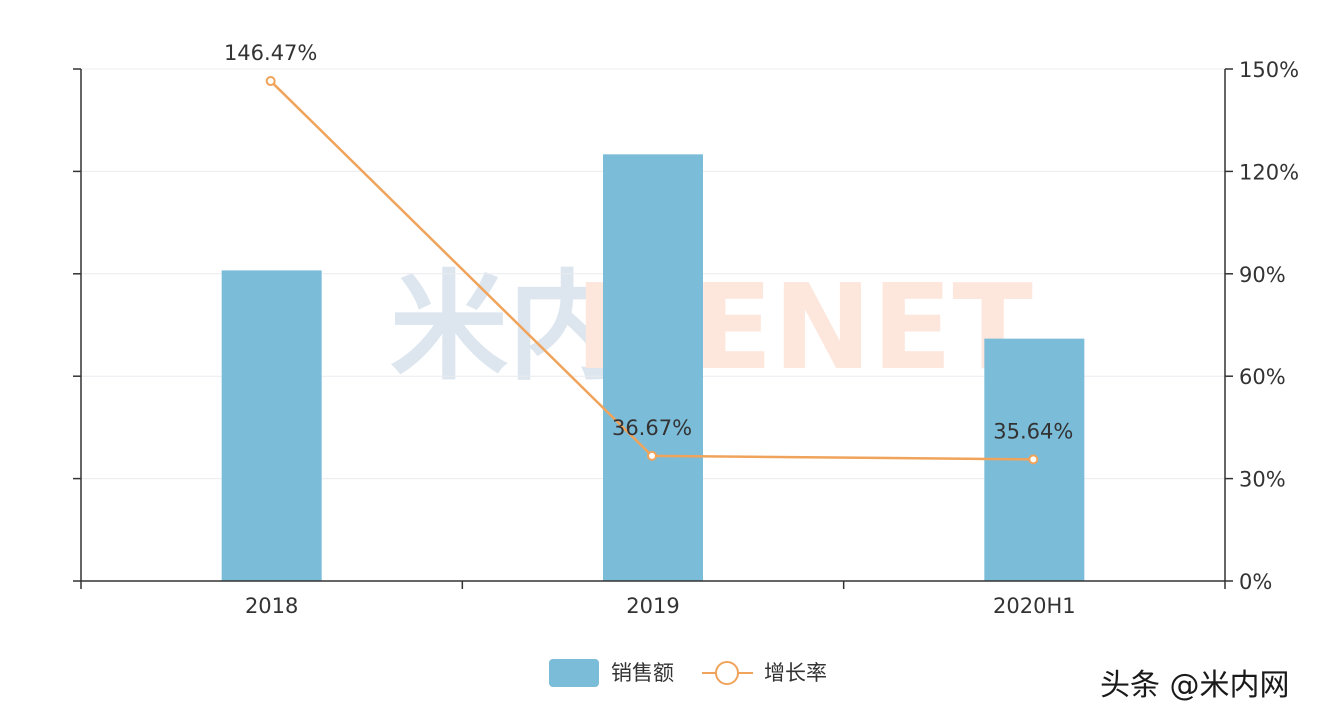 This screenshot has height=720, width=1330. What do you see at coordinates (642, 673) in the screenshot?
I see `legend-label-bar: 销售额` at bounding box center [642, 673].